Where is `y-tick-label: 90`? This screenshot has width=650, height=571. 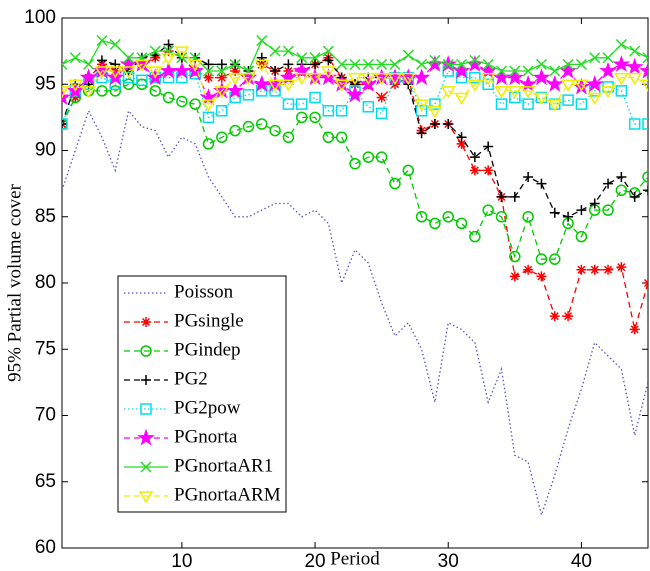
y-tick-label: 90 is located at coordinates (45, 150).